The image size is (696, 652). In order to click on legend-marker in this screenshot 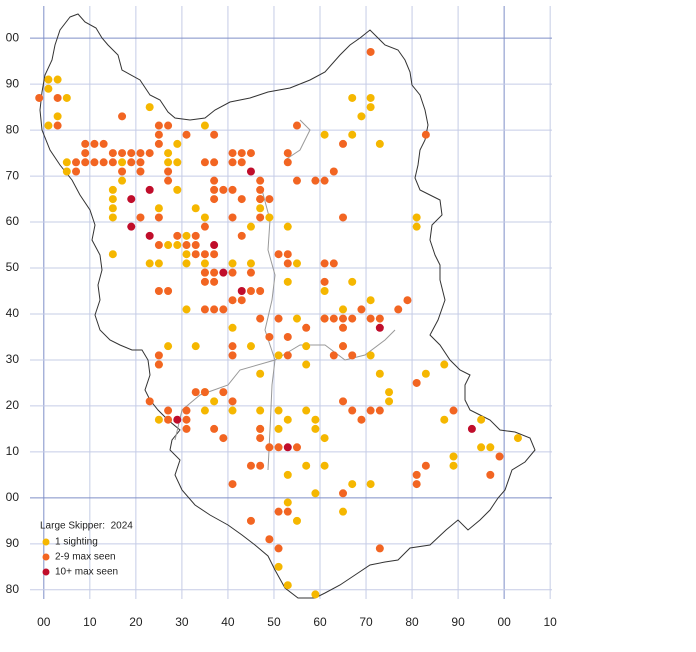, I will do `click(46, 557)`.